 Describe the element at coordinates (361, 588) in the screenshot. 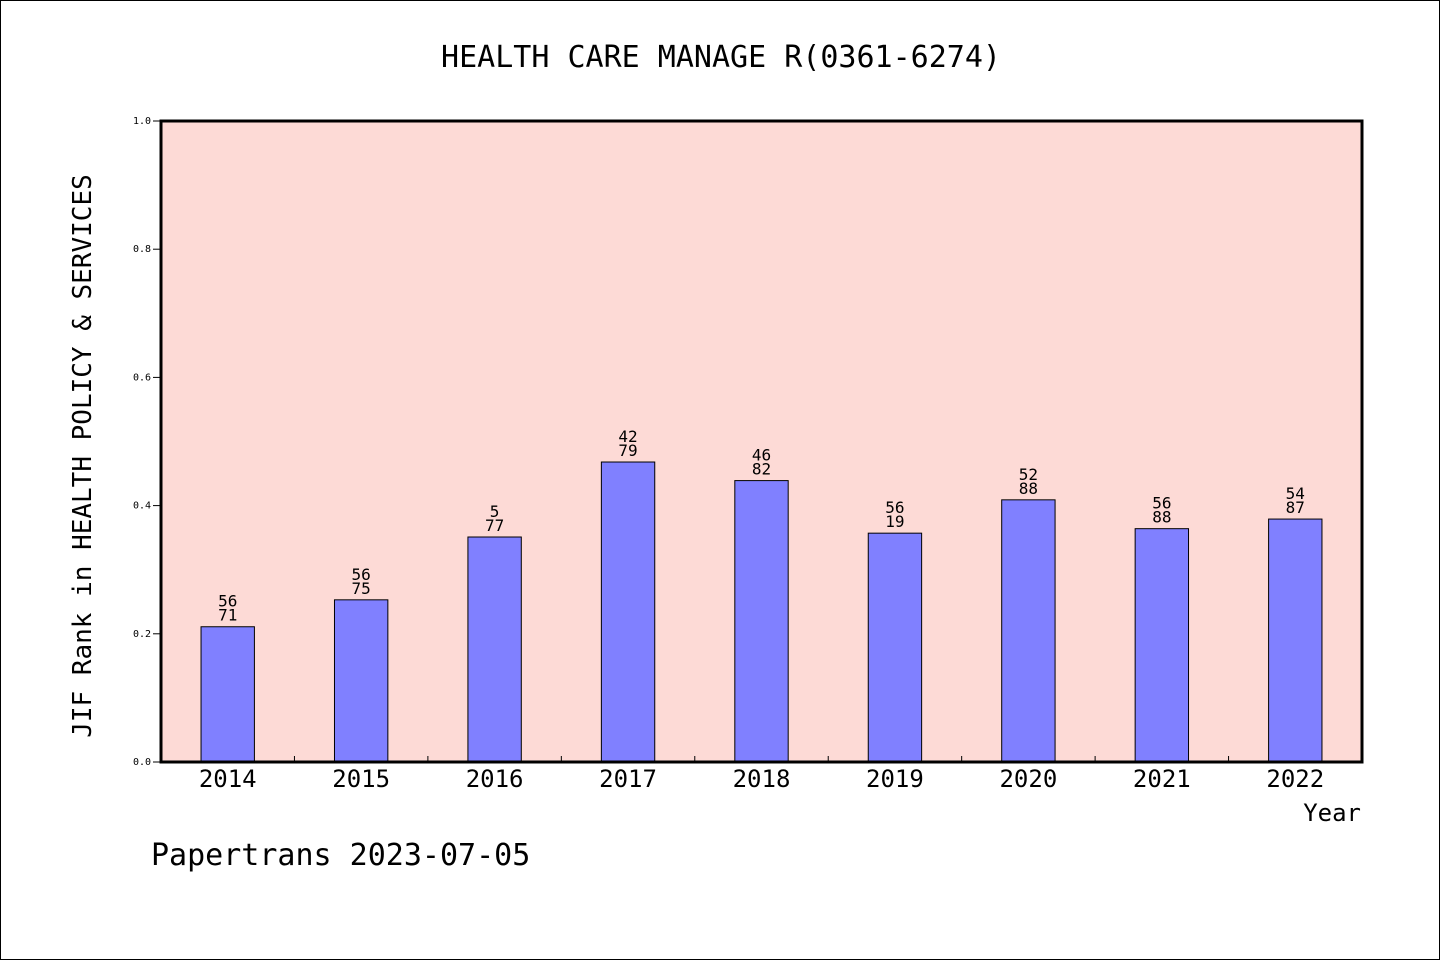

I see `bar-label-2015-bottom: 75` at that location.